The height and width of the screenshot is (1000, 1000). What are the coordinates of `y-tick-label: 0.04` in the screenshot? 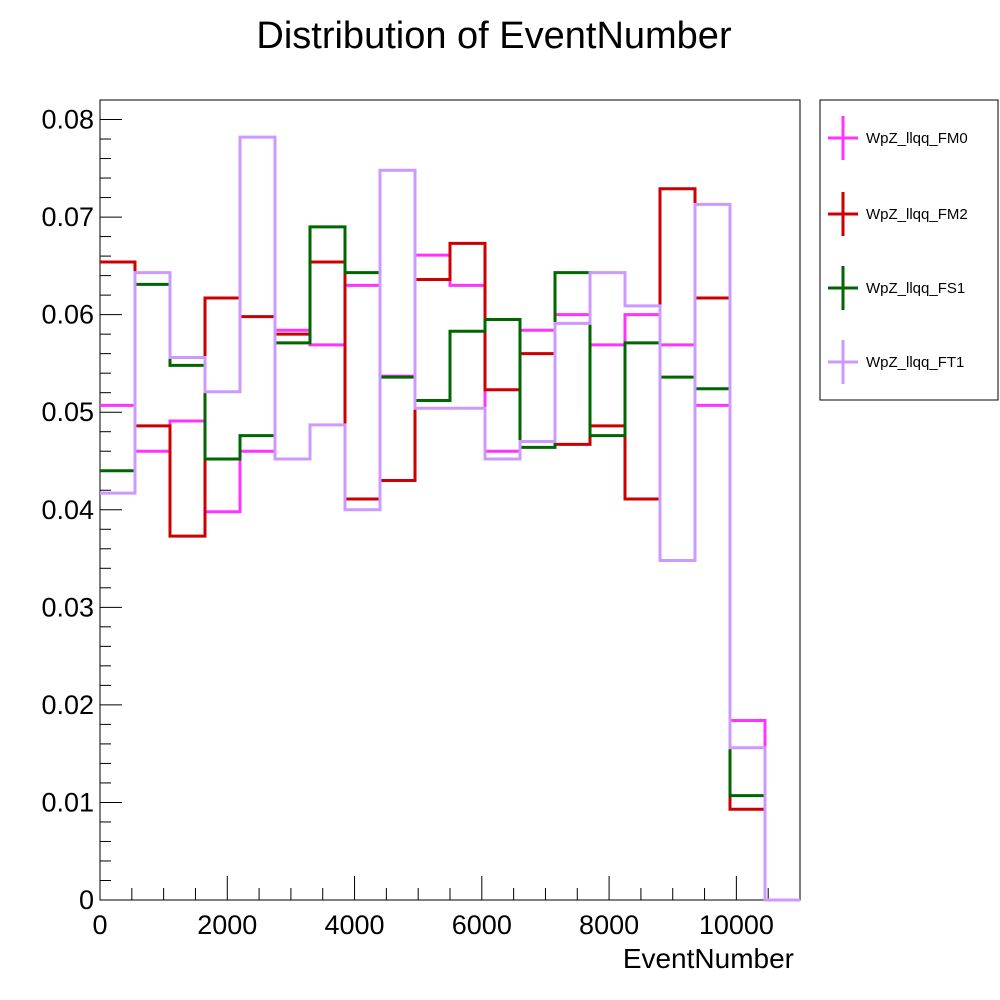 It's located at (67, 510).